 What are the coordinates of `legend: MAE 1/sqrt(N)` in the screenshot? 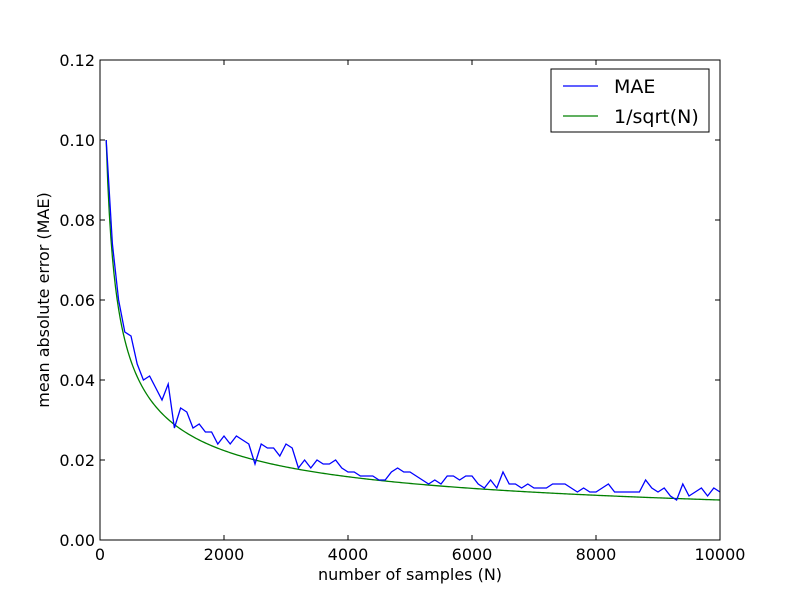 It's located at (630, 100).